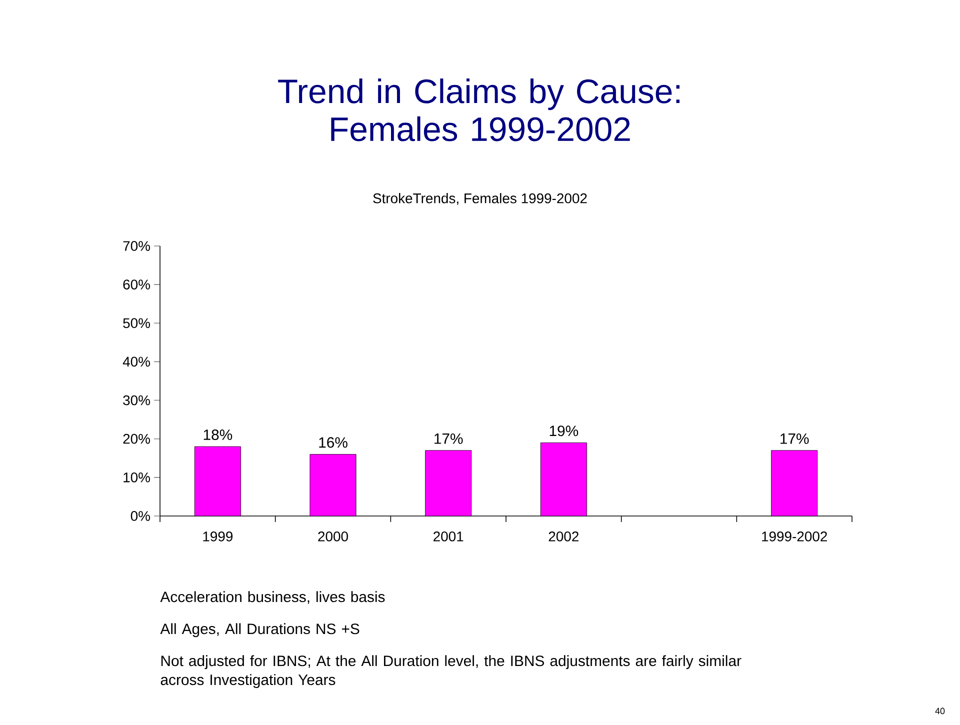  Describe the element at coordinates (140, 516) in the screenshot. I see `y-tick-label: 0%` at that location.